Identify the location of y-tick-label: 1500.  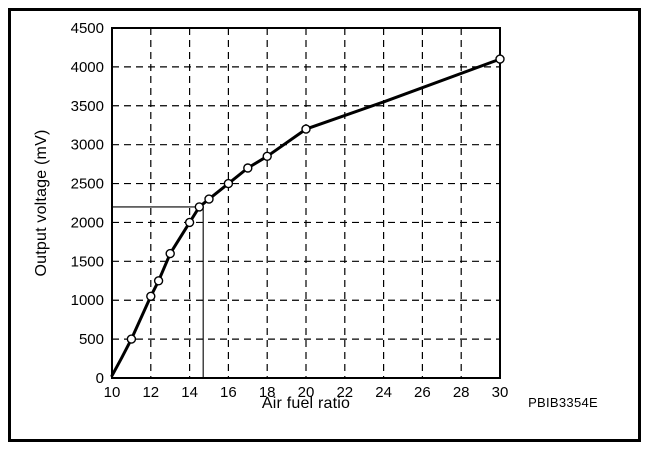
(87, 261).